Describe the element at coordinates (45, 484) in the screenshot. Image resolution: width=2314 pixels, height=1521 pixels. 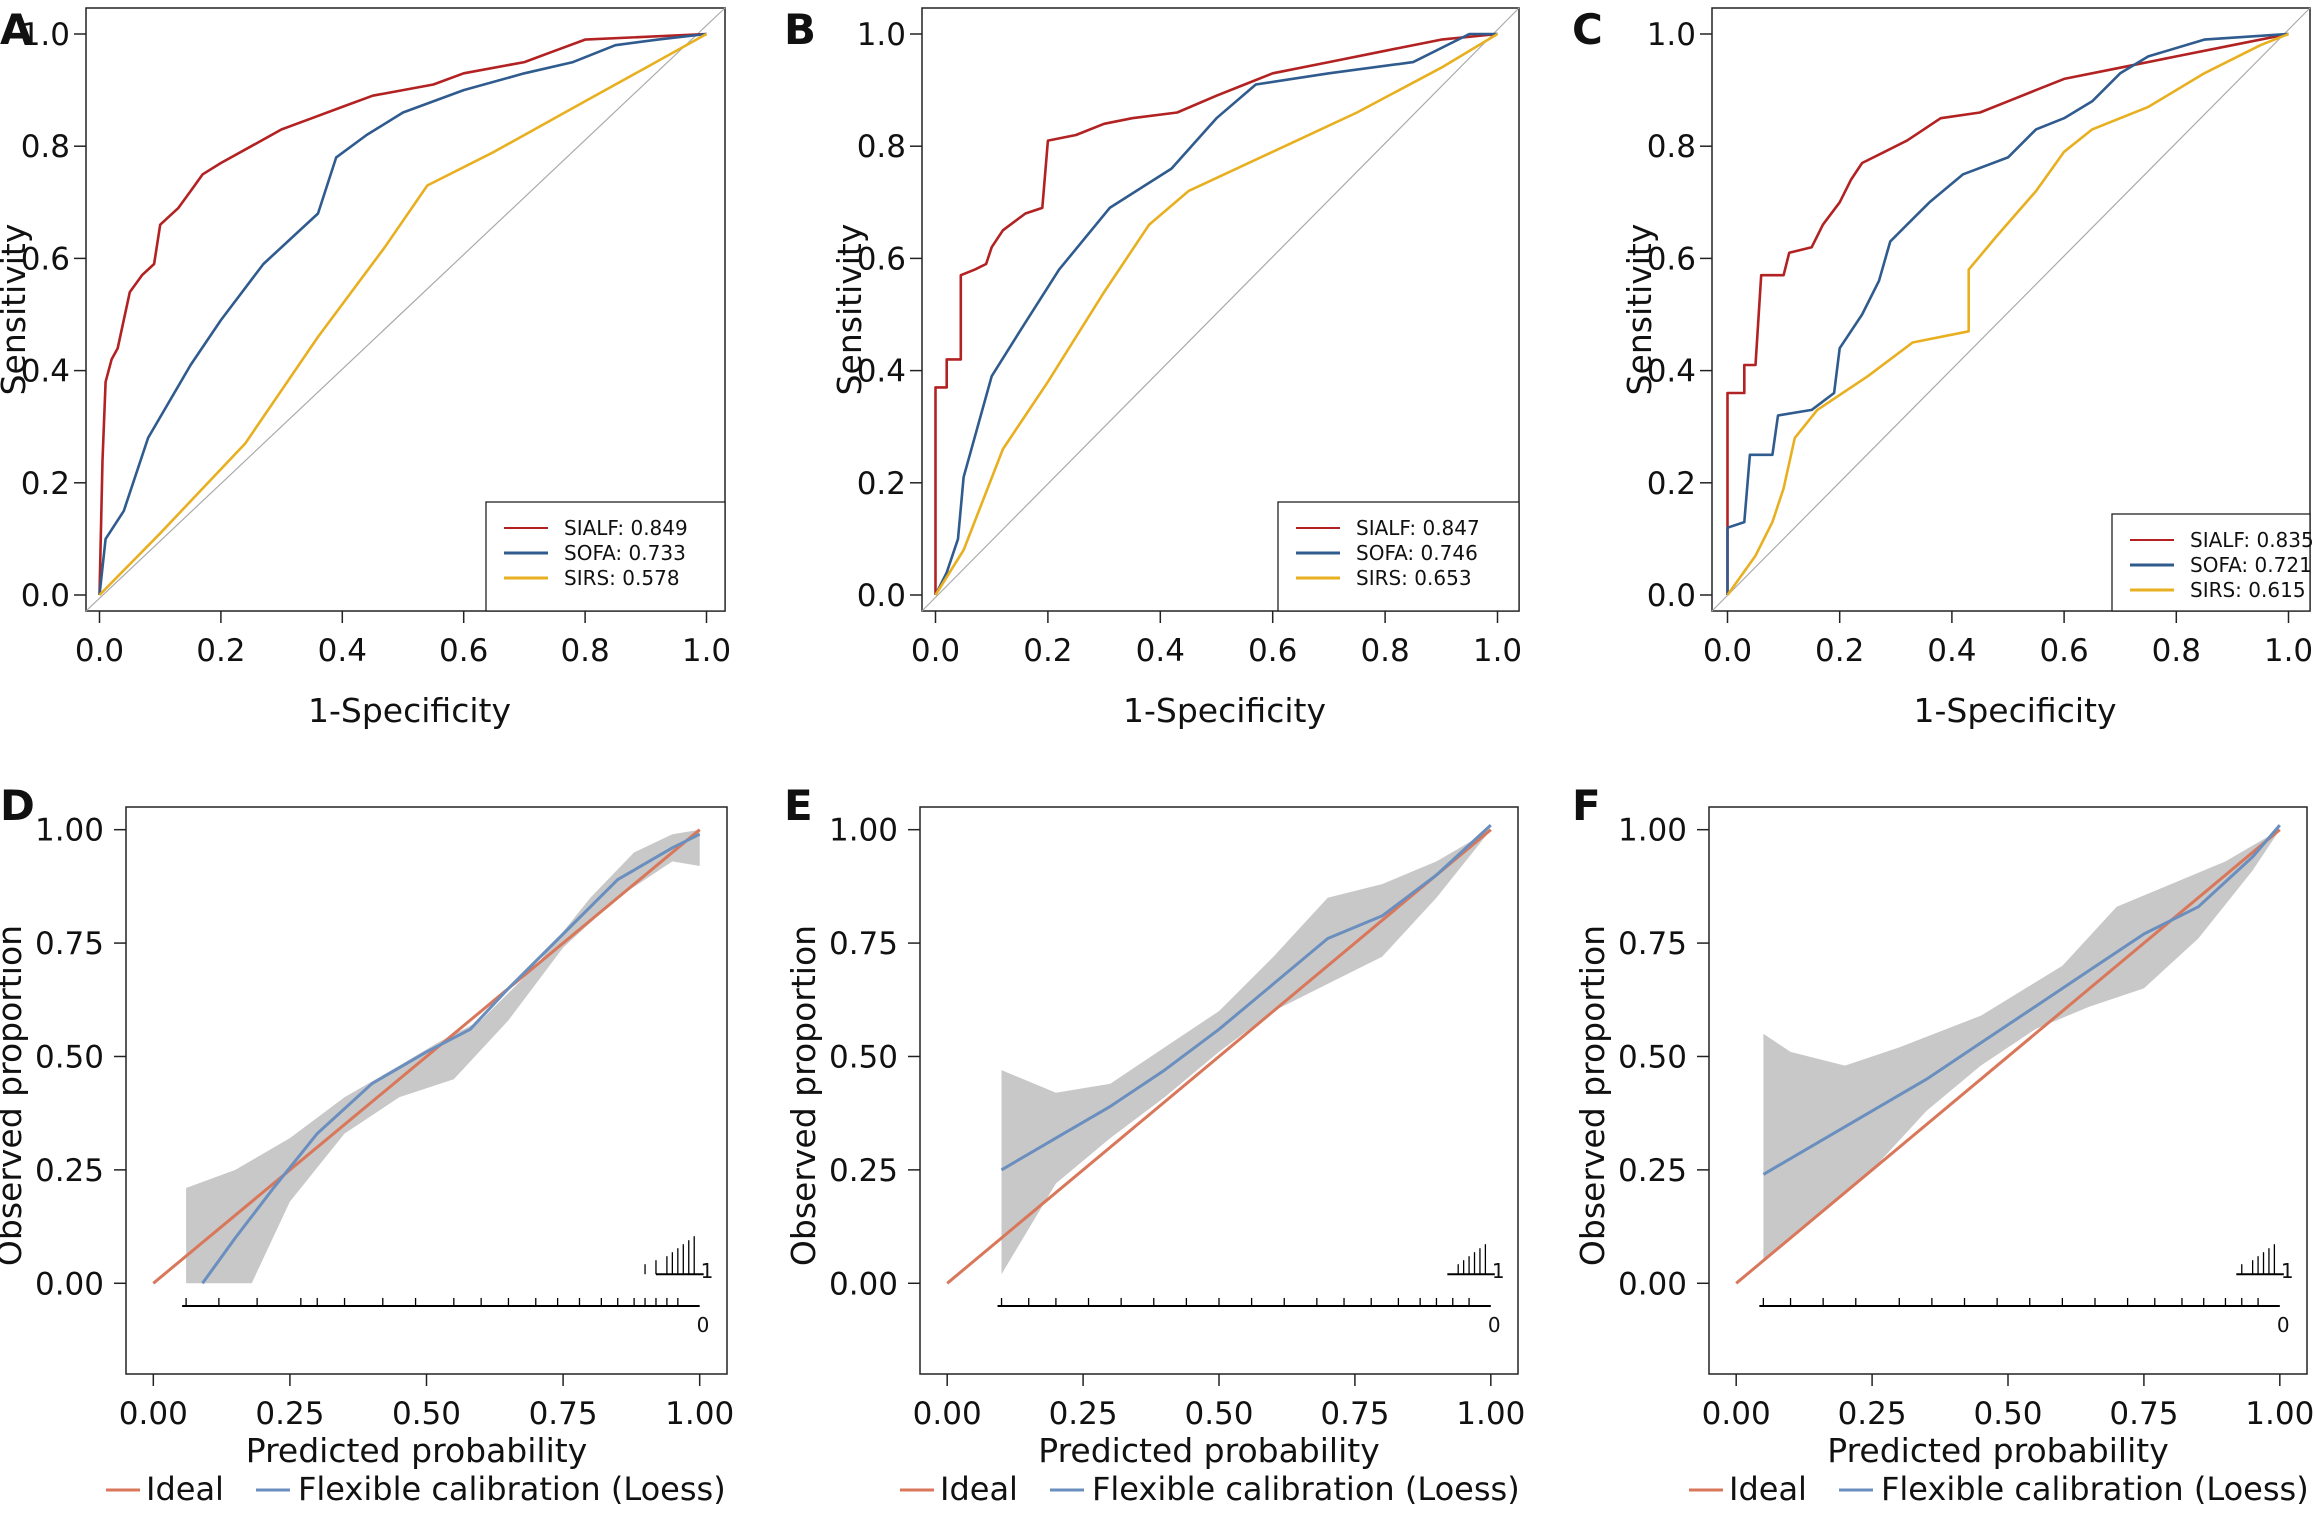
I see `y-tick-label: 0.2` at that location.